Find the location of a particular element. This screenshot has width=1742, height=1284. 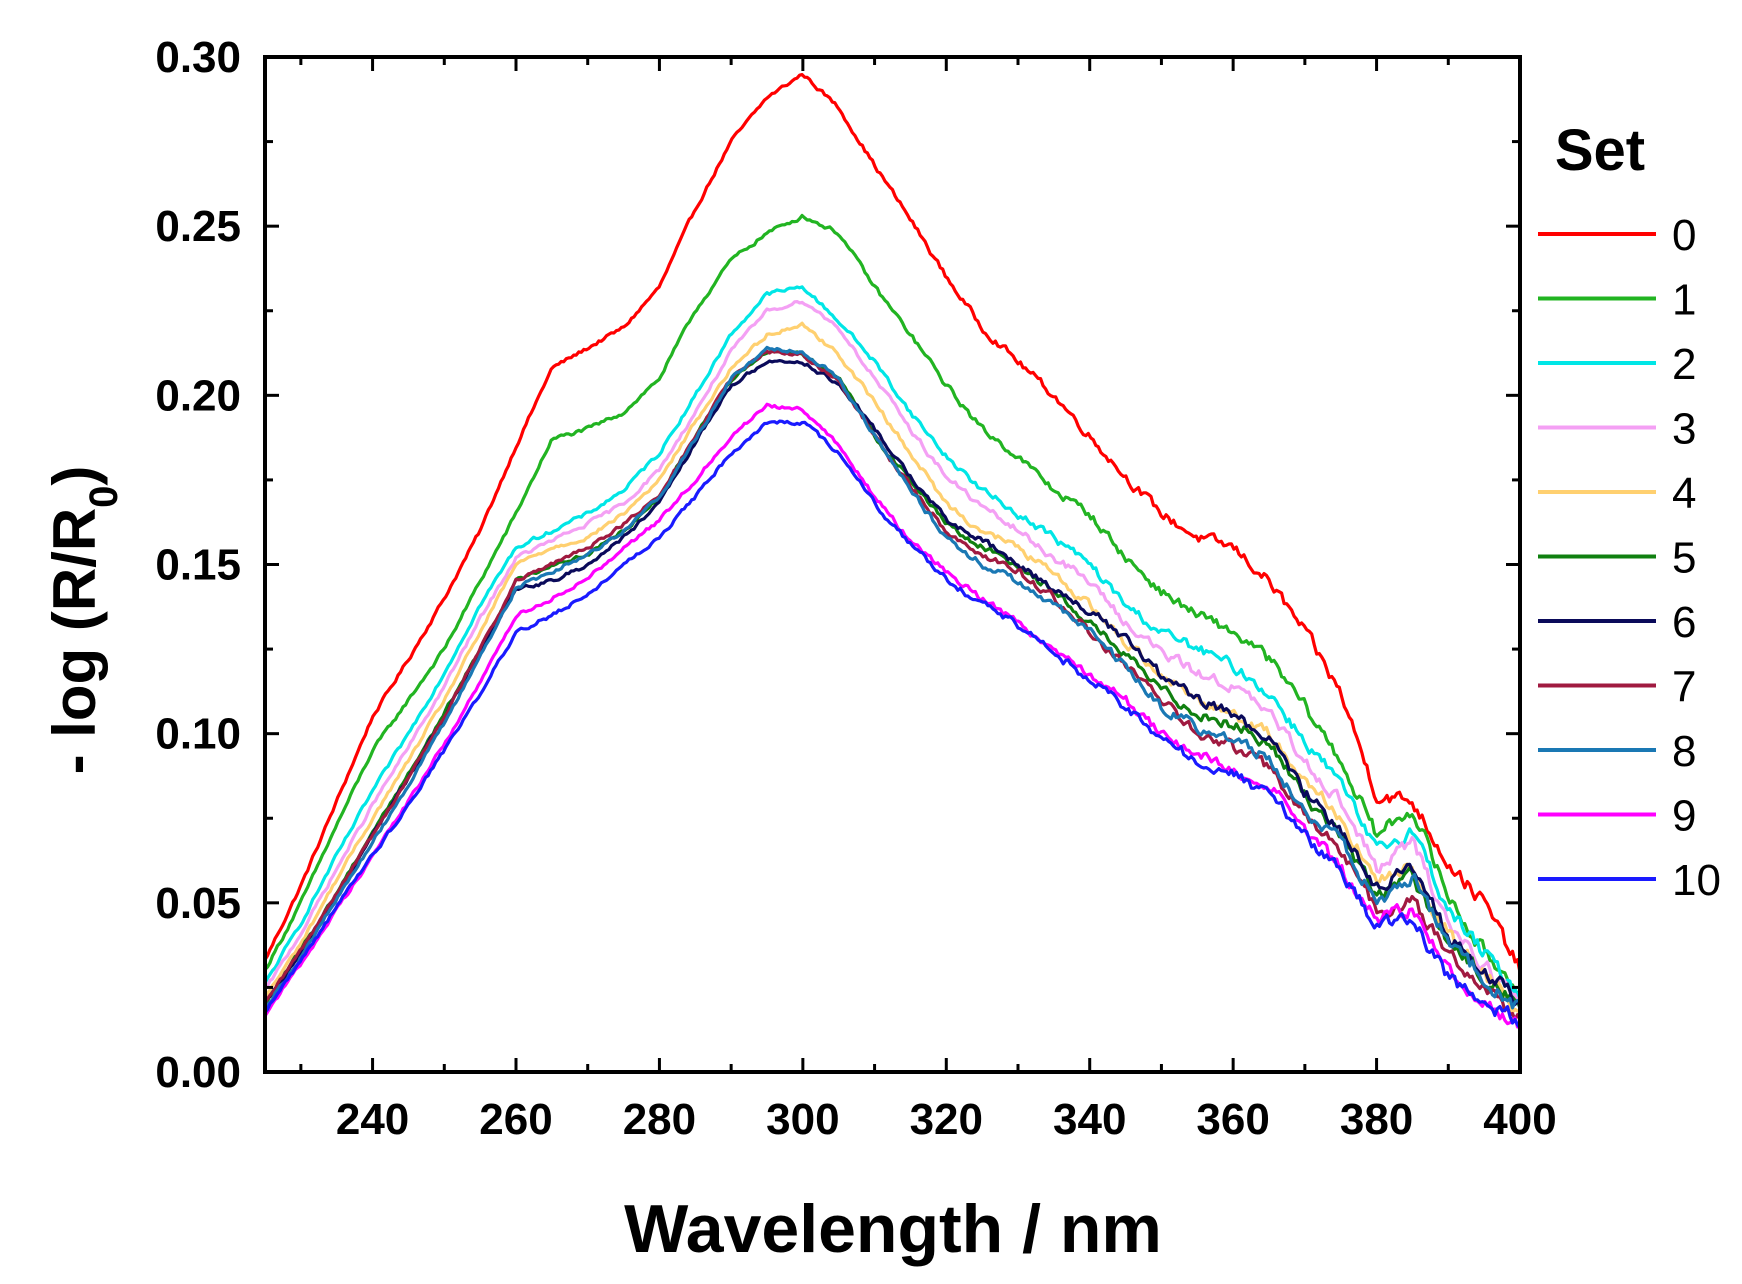

legend-title: Set is located at coordinates (1600, 150).